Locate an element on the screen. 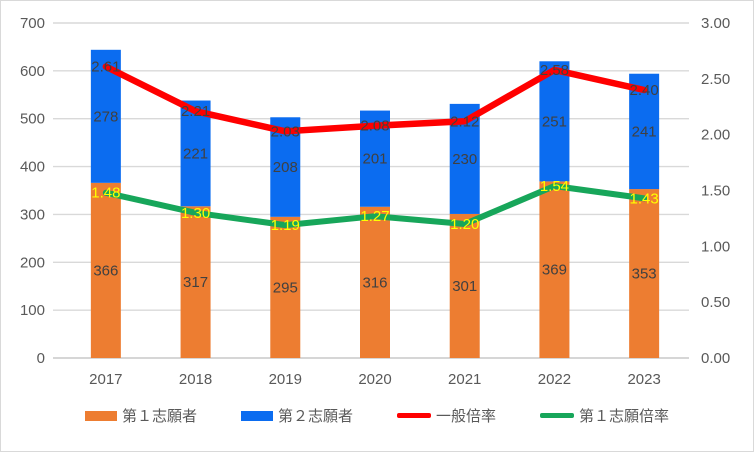  bar-value-label: 208 is located at coordinates (285, 167).